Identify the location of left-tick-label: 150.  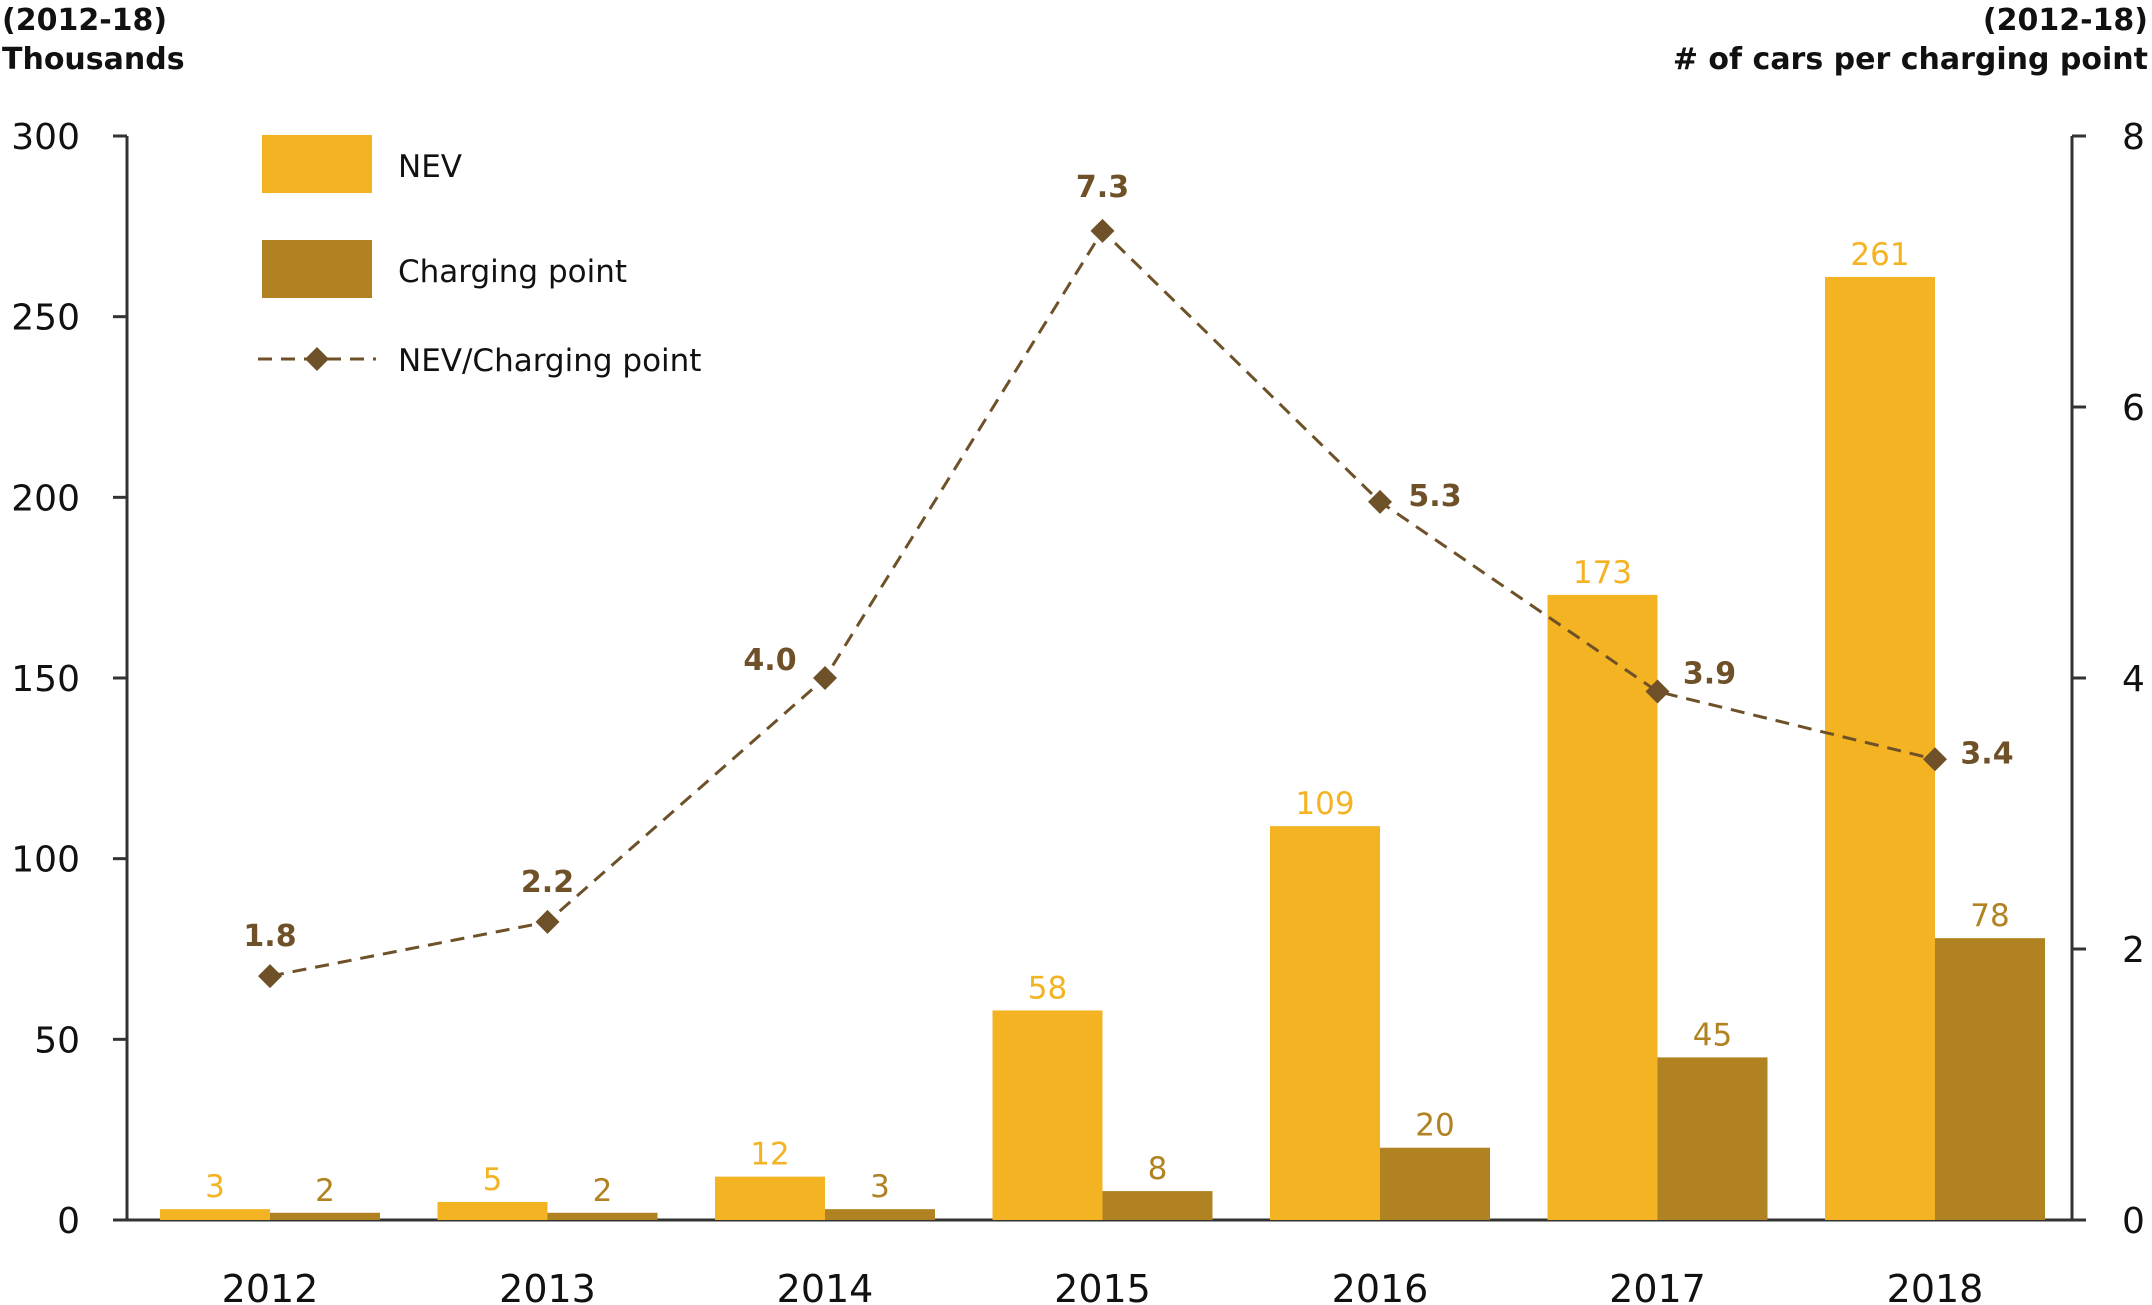
(45, 679).